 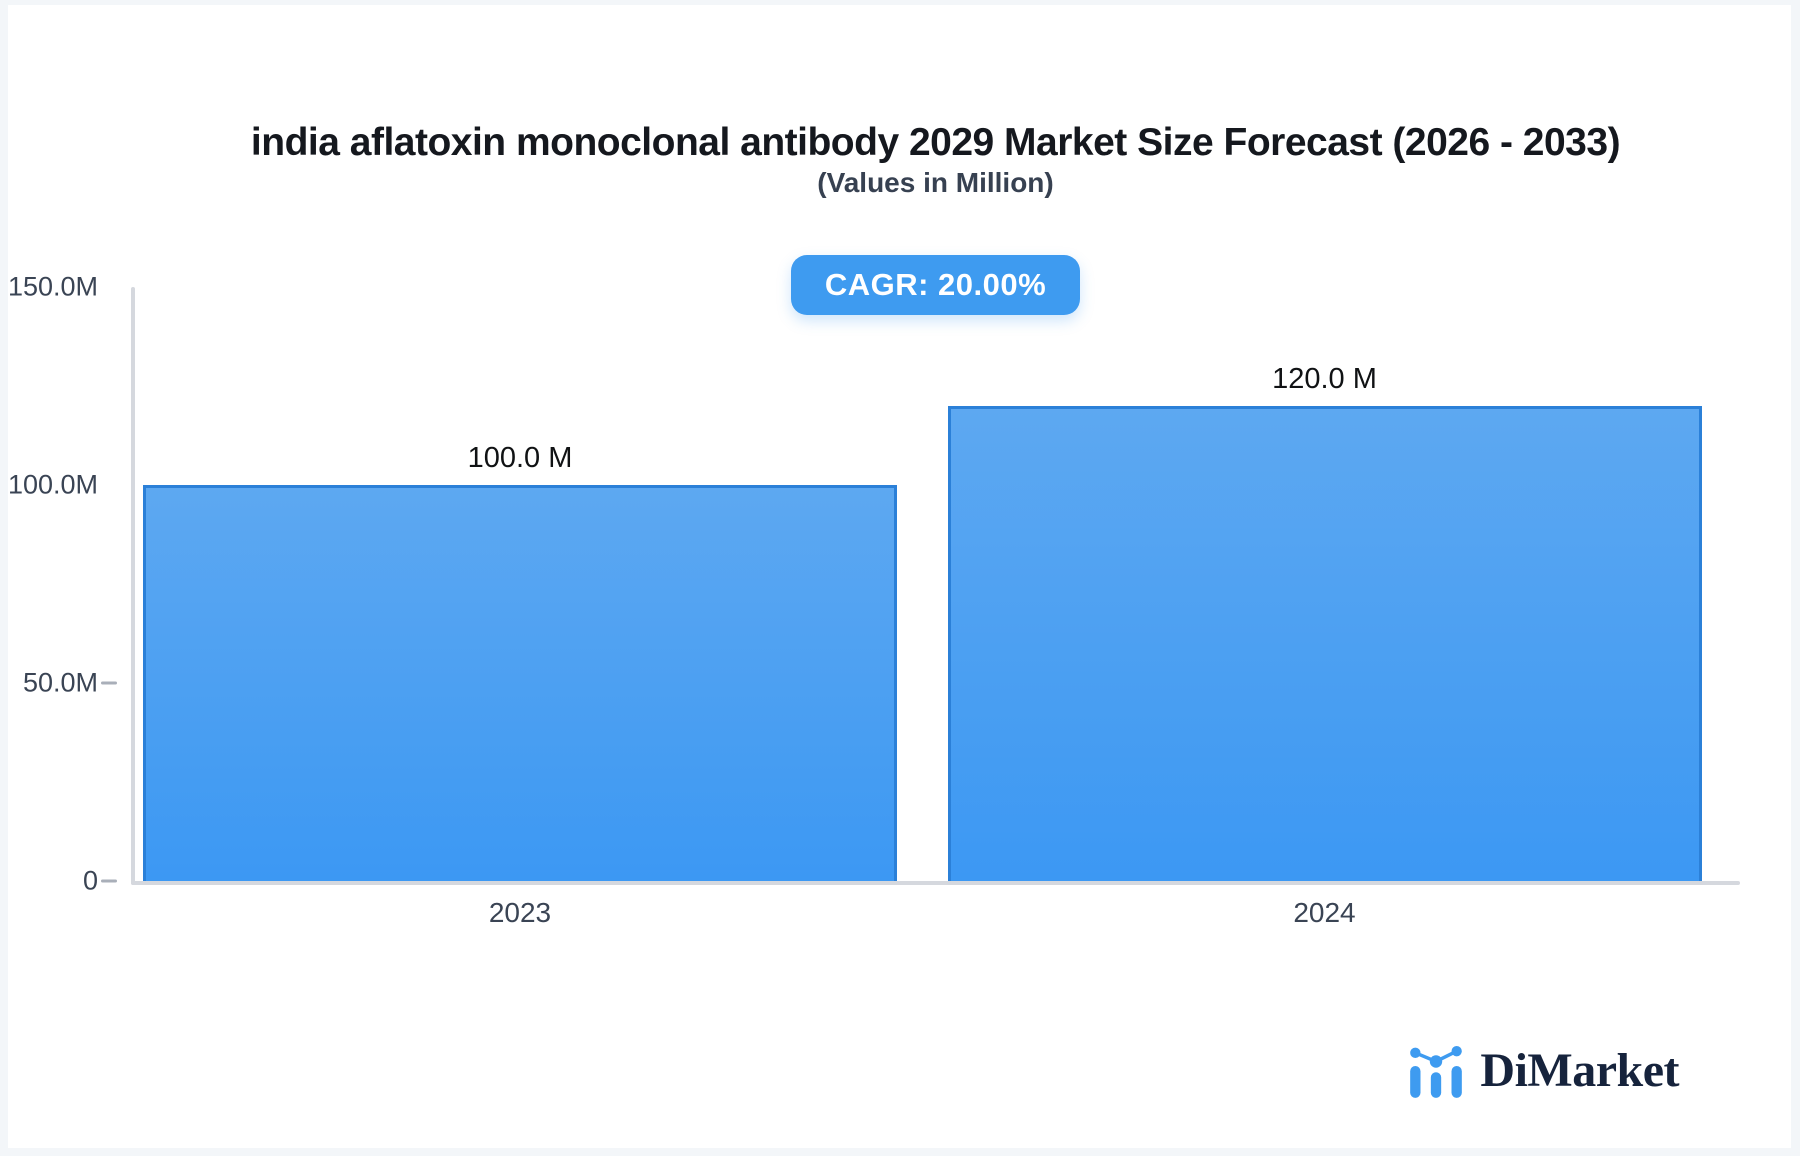 I want to click on chart-subtitle: (Values in Million), so click(x=935, y=182).